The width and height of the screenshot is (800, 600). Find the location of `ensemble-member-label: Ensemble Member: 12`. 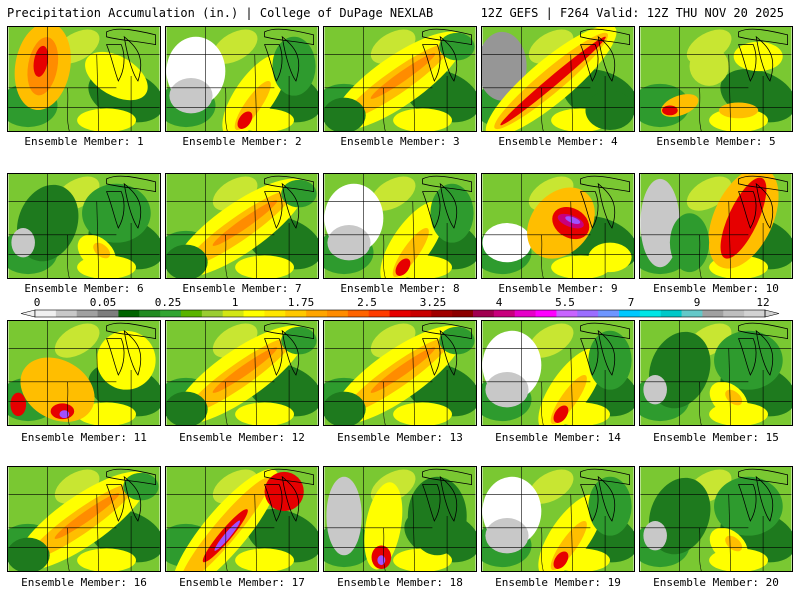

ensemble-member-label: Ensemble Member: 12 is located at coordinates (242, 437).